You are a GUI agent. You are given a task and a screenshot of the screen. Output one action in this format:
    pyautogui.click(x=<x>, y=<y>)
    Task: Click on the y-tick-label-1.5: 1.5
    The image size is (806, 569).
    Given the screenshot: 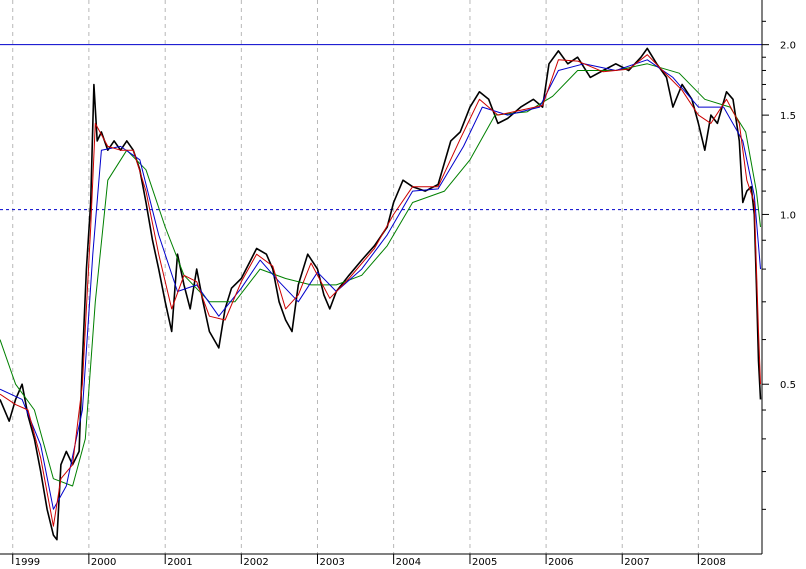 What is the action you would take?
    pyautogui.click(x=788, y=116)
    